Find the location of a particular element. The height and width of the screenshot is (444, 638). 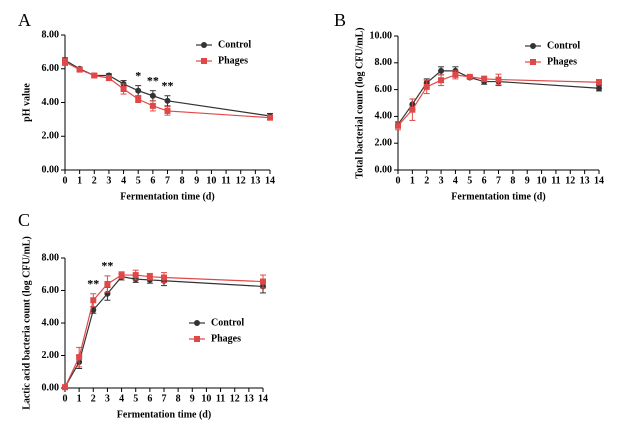

x-tick-label: 10 is located at coordinates (206, 398).